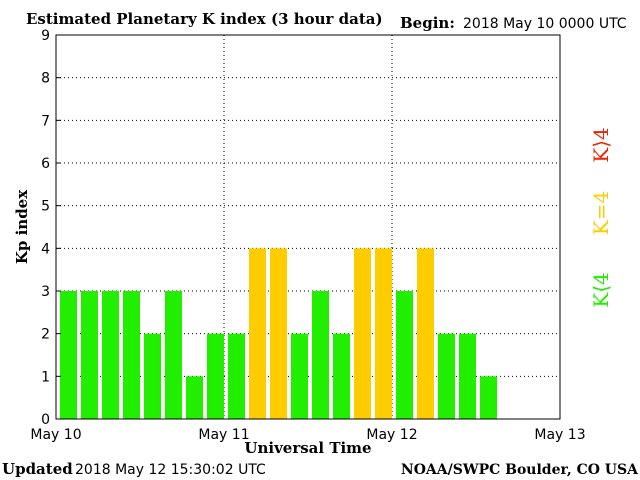  I want to click on y-tick-label: 0, so click(45, 420).